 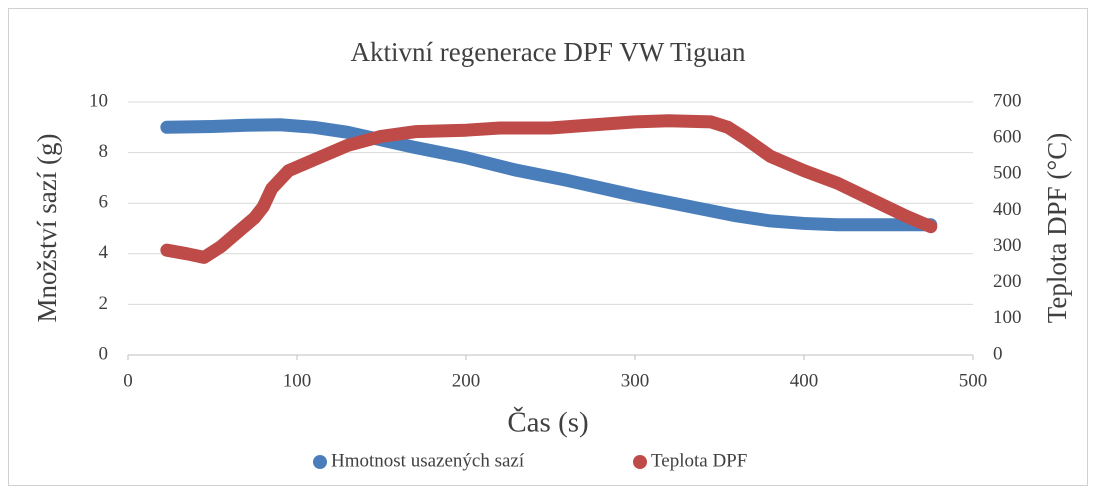 What do you see at coordinates (1007, 209) in the screenshot?
I see `y2-tick-label: 400` at bounding box center [1007, 209].